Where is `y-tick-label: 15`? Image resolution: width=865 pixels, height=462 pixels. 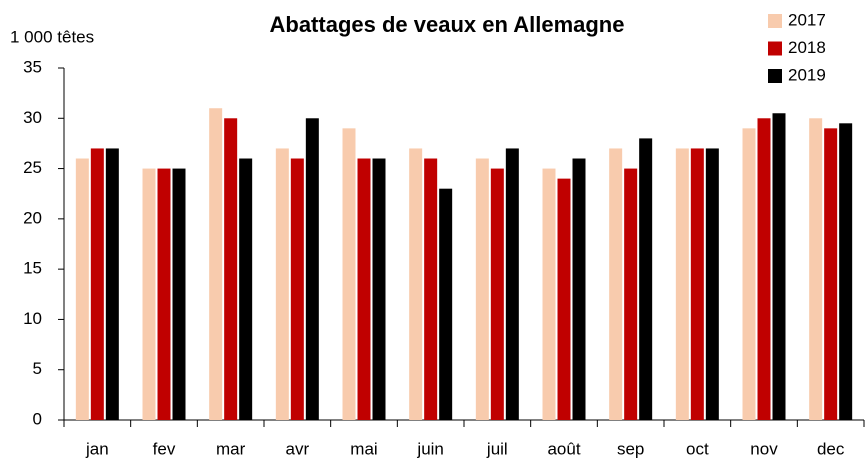
y-tick-label: 15 is located at coordinates (32, 268).